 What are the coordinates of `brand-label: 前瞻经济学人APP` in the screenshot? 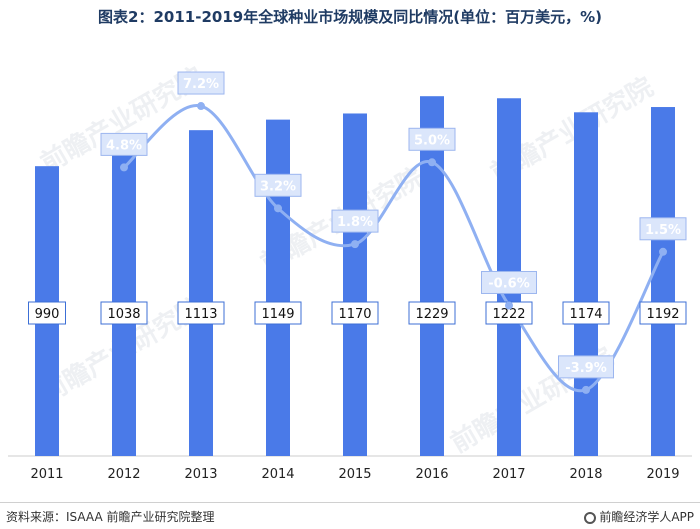 It's located at (639, 516).